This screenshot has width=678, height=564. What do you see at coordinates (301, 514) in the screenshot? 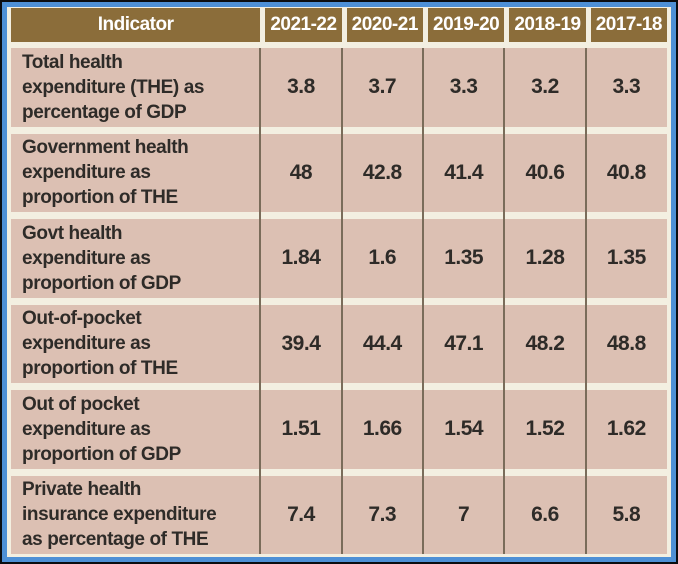
I see `cell-value: 7.4` at bounding box center [301, 514].